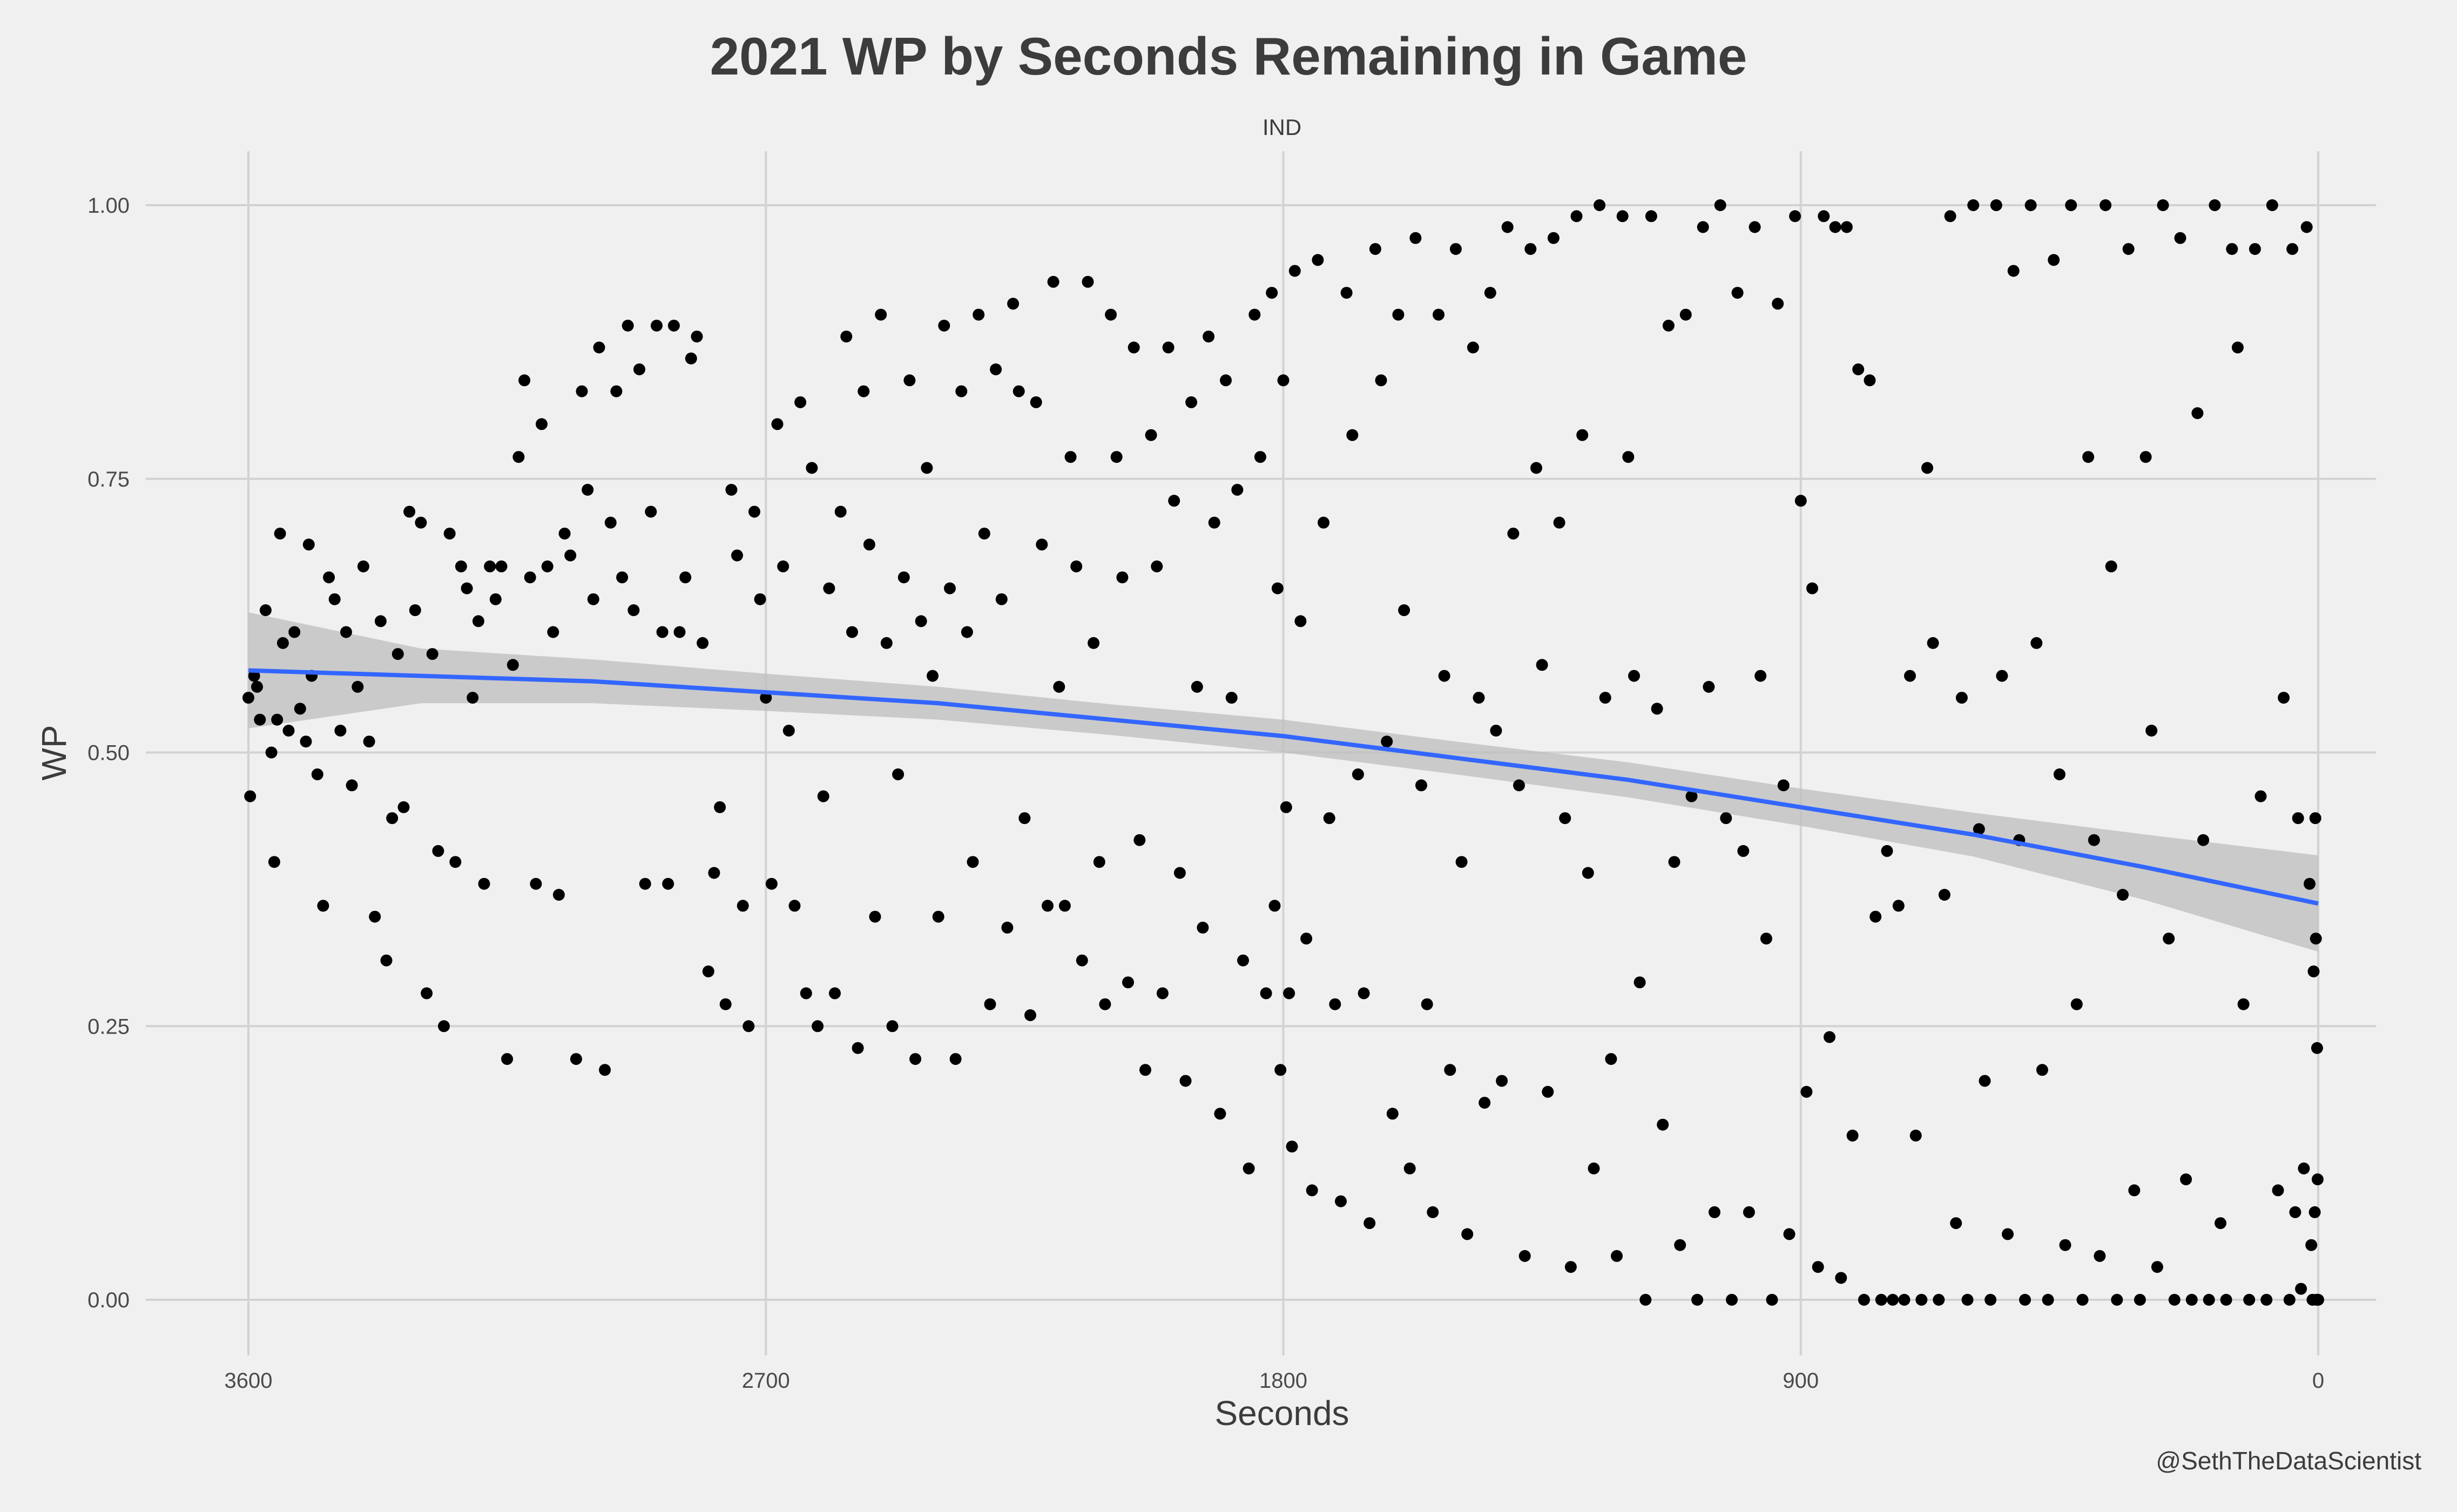 This screenshot has height=1512, width=2457. What do you see at coordinates (108, 479) in the screenshot?
I see `y-tick-label: 0.75` at bounding box center [108, 479].